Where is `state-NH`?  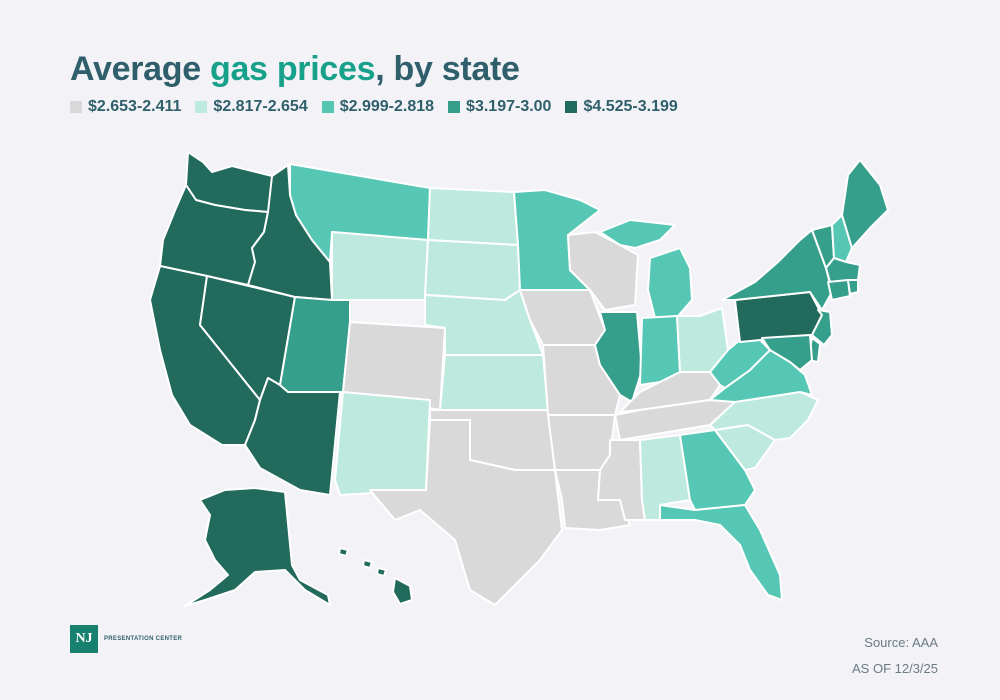
state-NH is located at coordinates (842, 238).